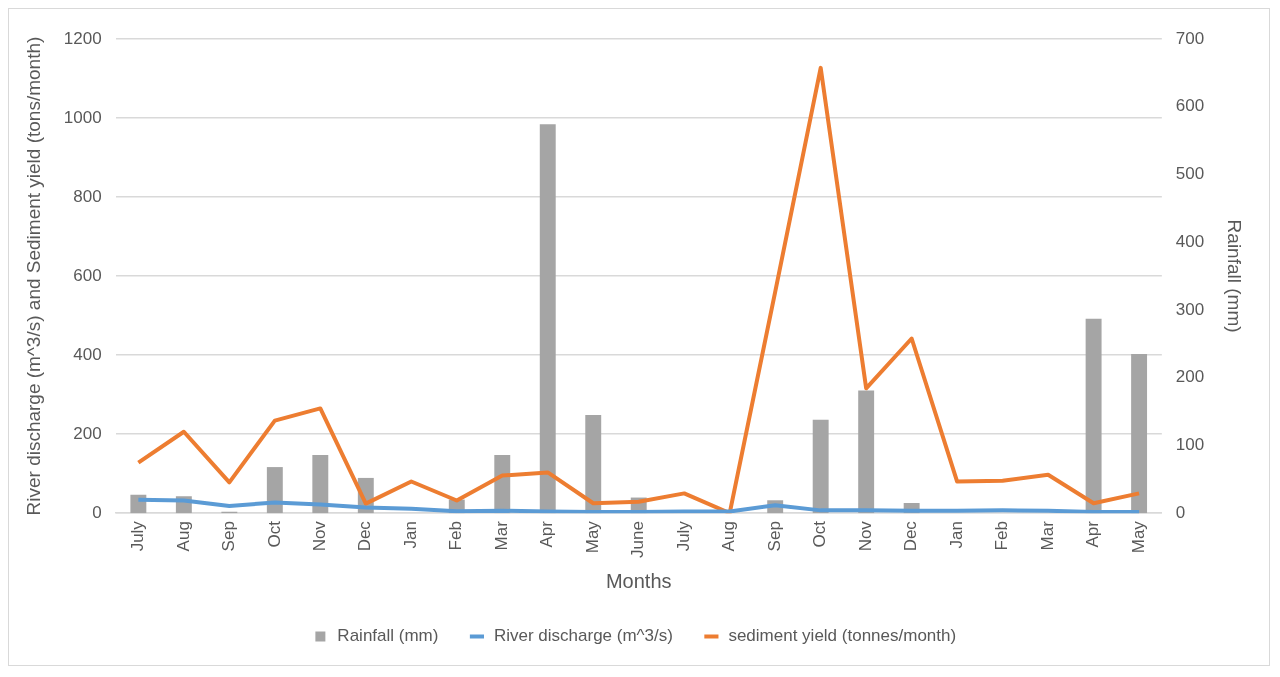 This screenshot has height=677, width=1280. What do you see at coordinates (1235, 276) in the screenshot?
I see `y2-axis-title: Rainfall (mm)` at bounding box center [1235, 276].